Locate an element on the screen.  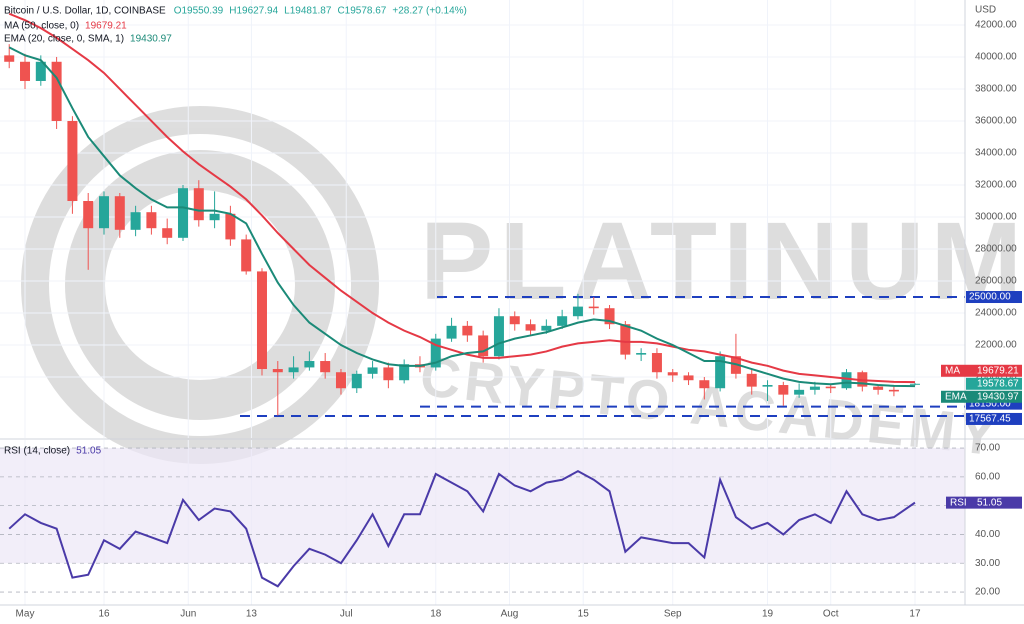
indicator-tag-value: 19679.21 is located at coordinates (998, 370).